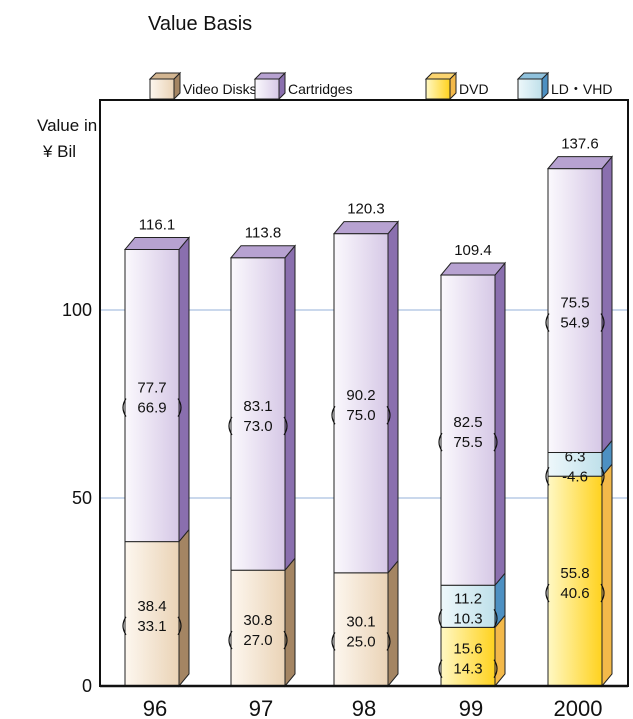 The image size is (633, 719). I want to click on legend: Video Disks Cartridges DVD LD・VHD, so click(380, 86).